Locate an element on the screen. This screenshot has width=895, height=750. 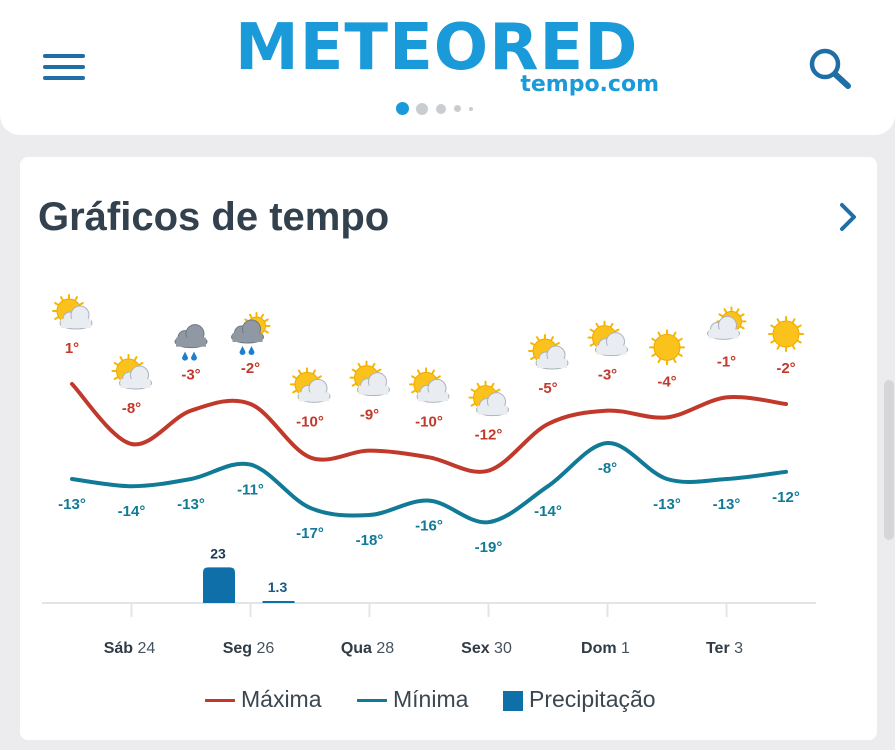
card-title: Gráficos de tempo is located at coordinates (214, 217).